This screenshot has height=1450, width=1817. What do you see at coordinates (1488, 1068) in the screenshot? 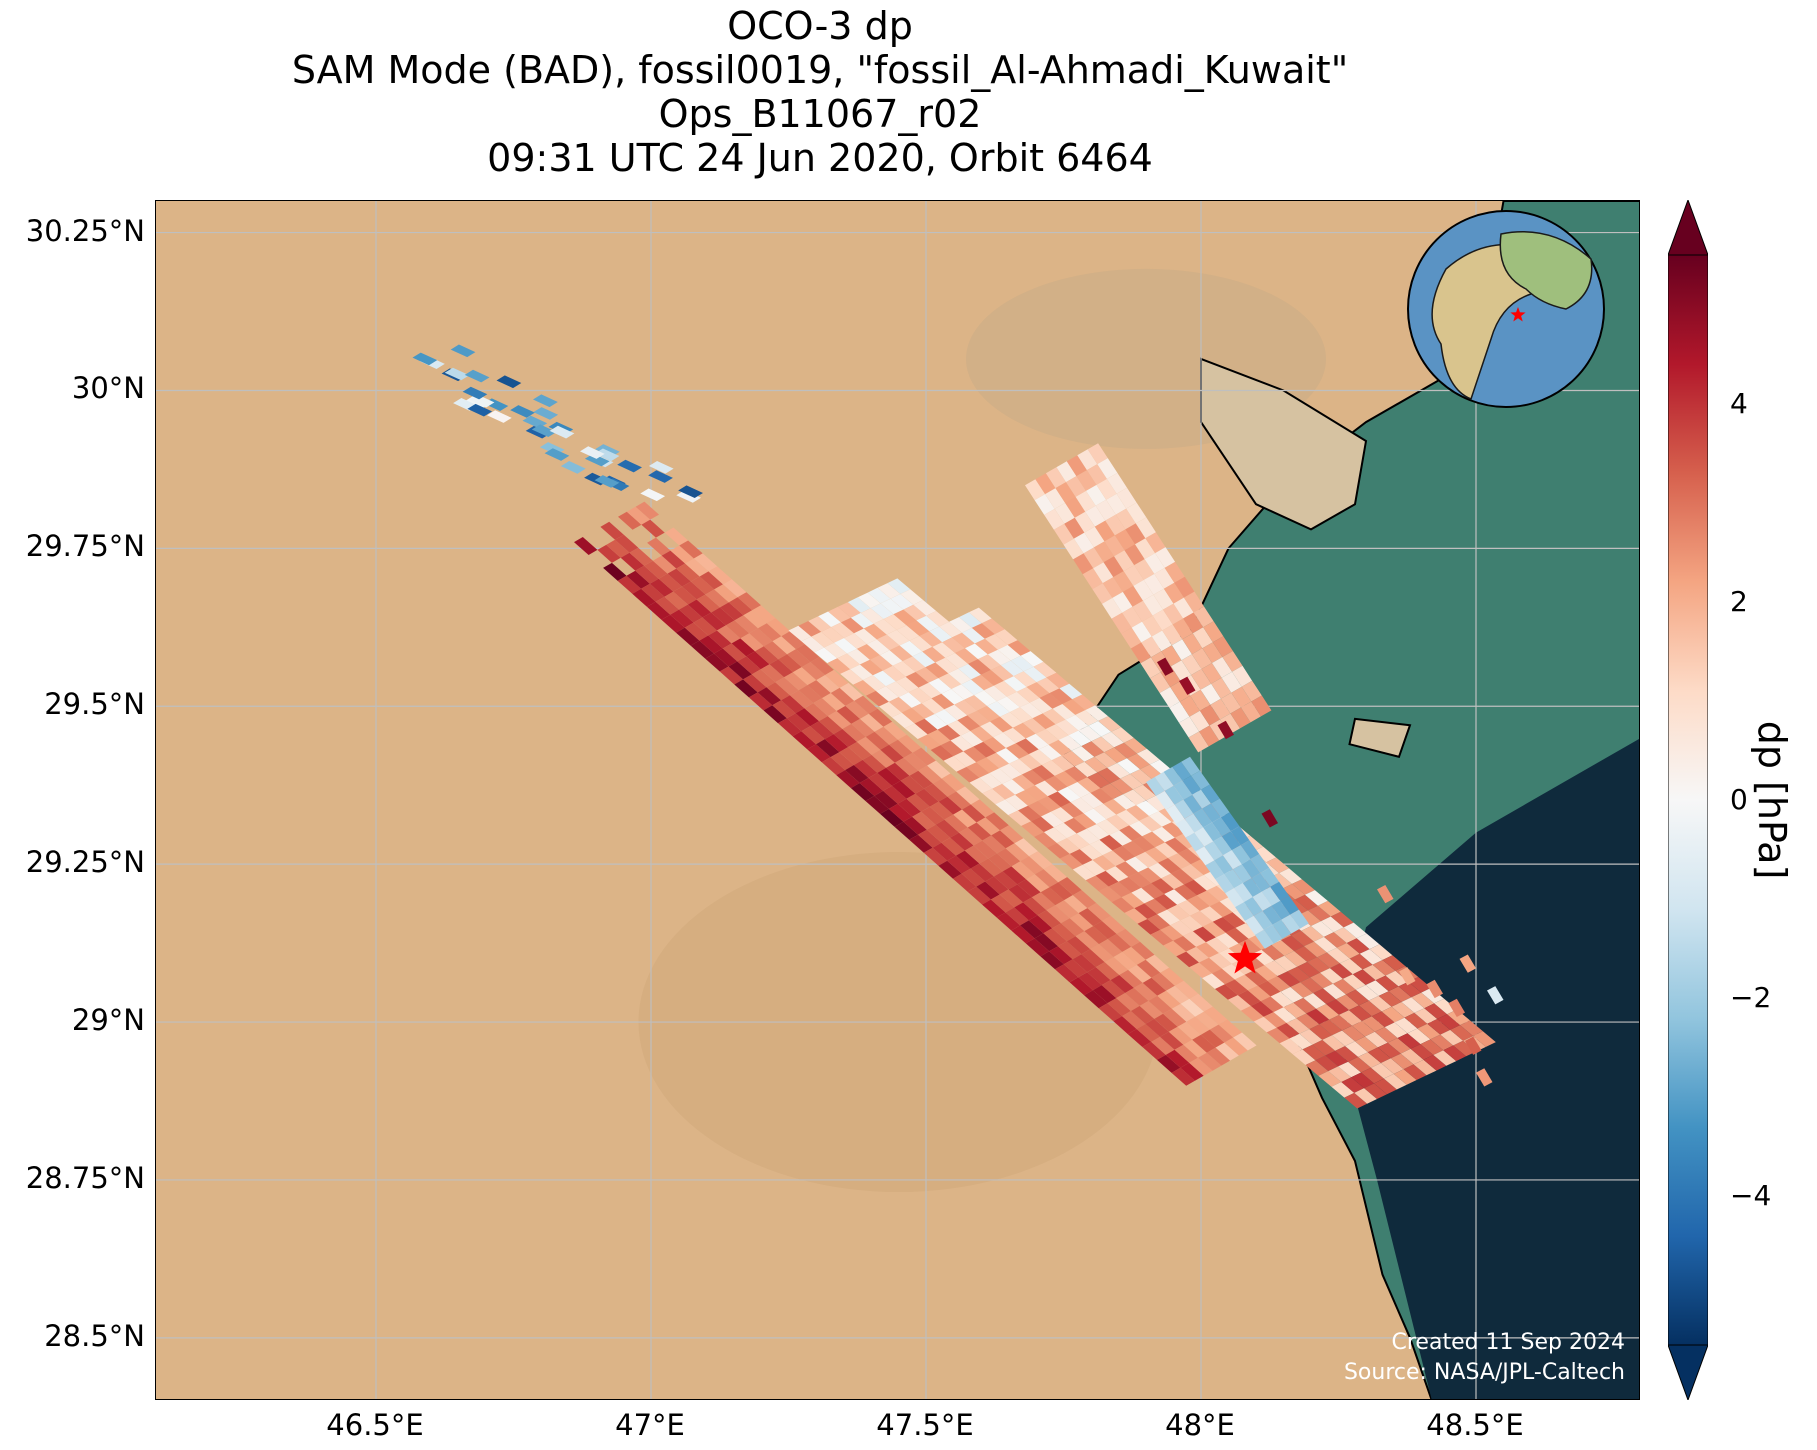
I see `deep-sea` at bounding box center [1488, 1068].